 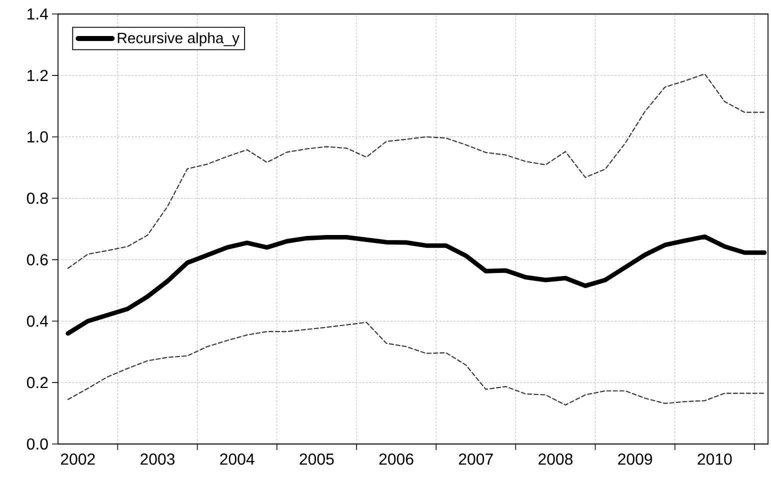 What do you see at coordinates (237, 459) in the screenshot?
I see `x-tick-label: 2004` at bounding box center [237, 459].